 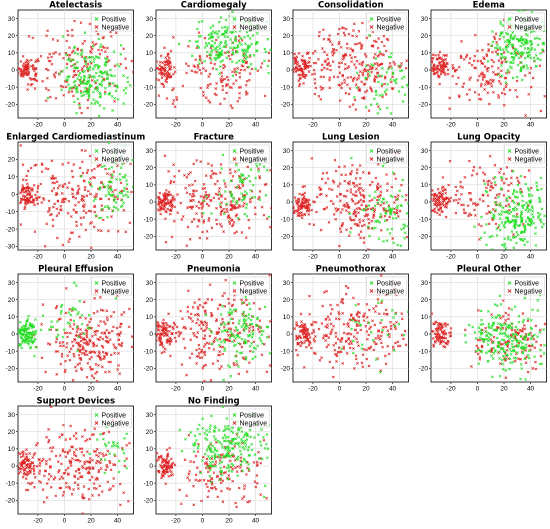 I want to click on y-tick-label: 30, so click(x=287, y=283).